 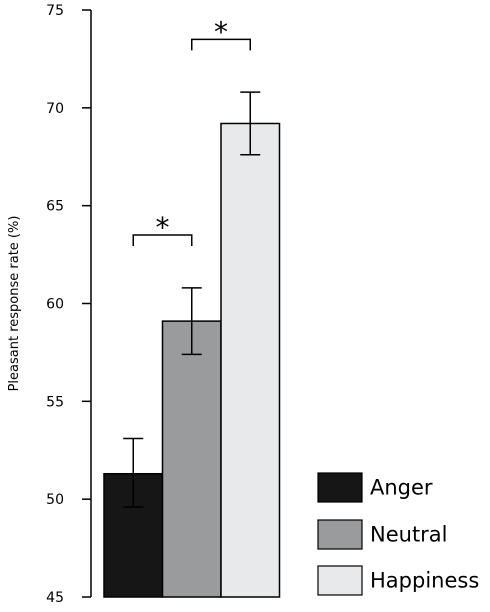 I want to click on y-tick-label: 65, so click(x=55, y=207).